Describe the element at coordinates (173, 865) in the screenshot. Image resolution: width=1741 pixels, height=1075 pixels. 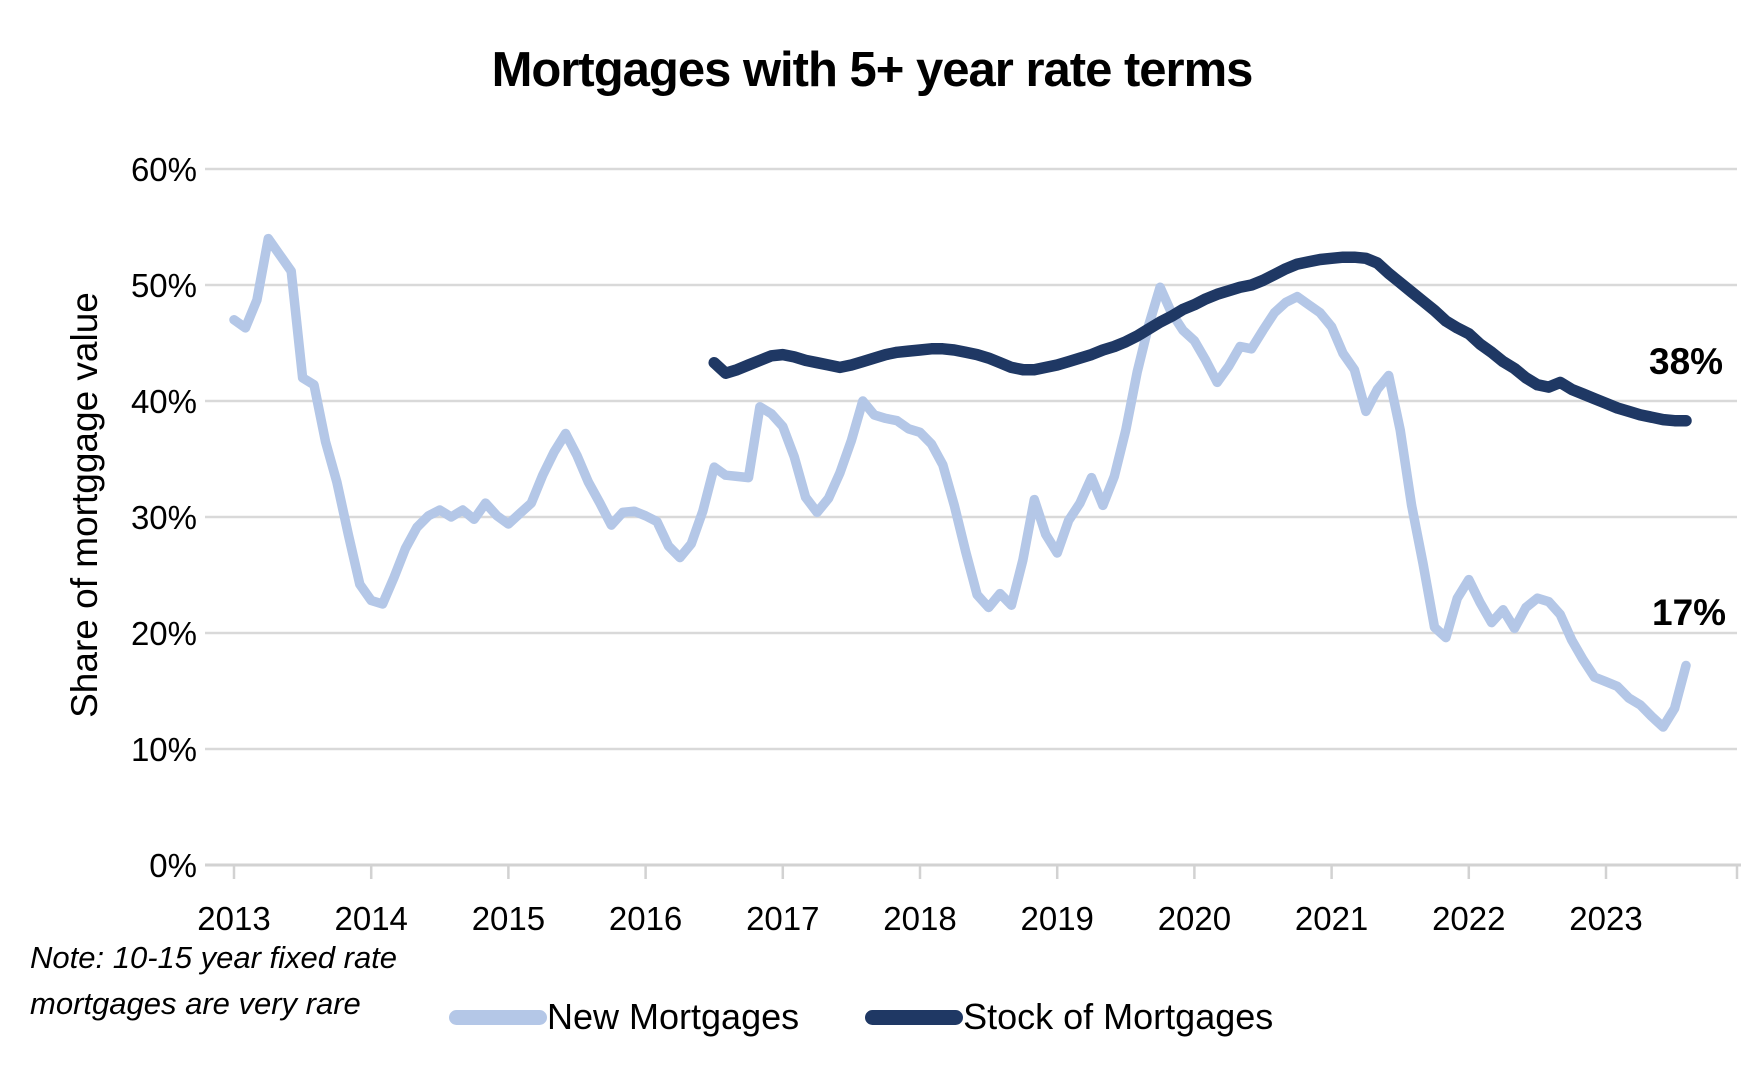
I see `y-axis-tick-label: 0%` at that location.